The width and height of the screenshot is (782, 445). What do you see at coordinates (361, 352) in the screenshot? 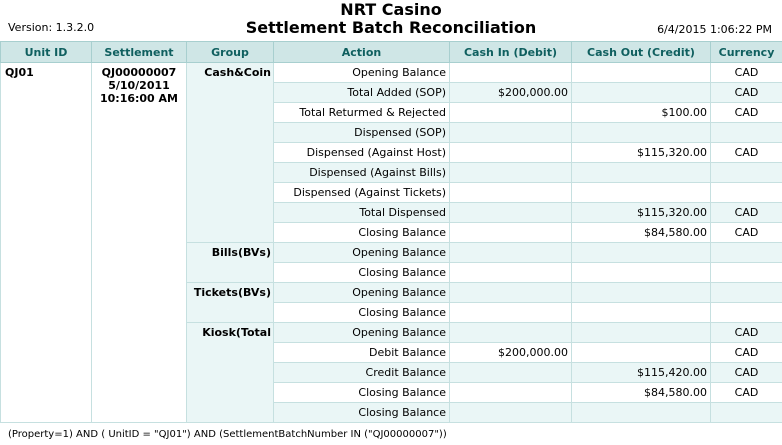
I see `action-cell: Debit Balance` at bounding box center [361, 352].